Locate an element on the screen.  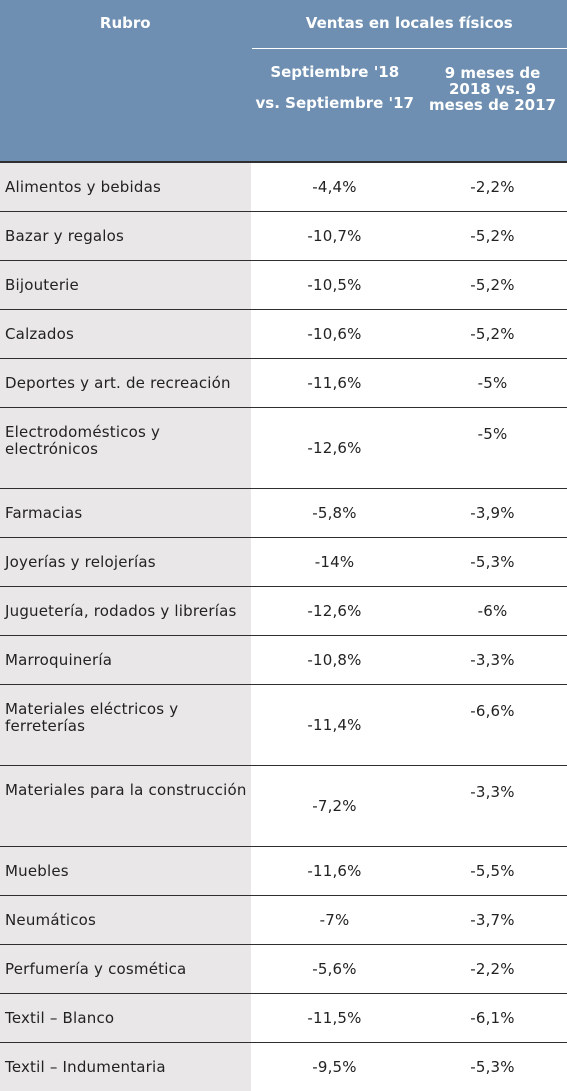
rubro-cell: Juguetería, rodados y librerías is located at coordinates (125, 611).